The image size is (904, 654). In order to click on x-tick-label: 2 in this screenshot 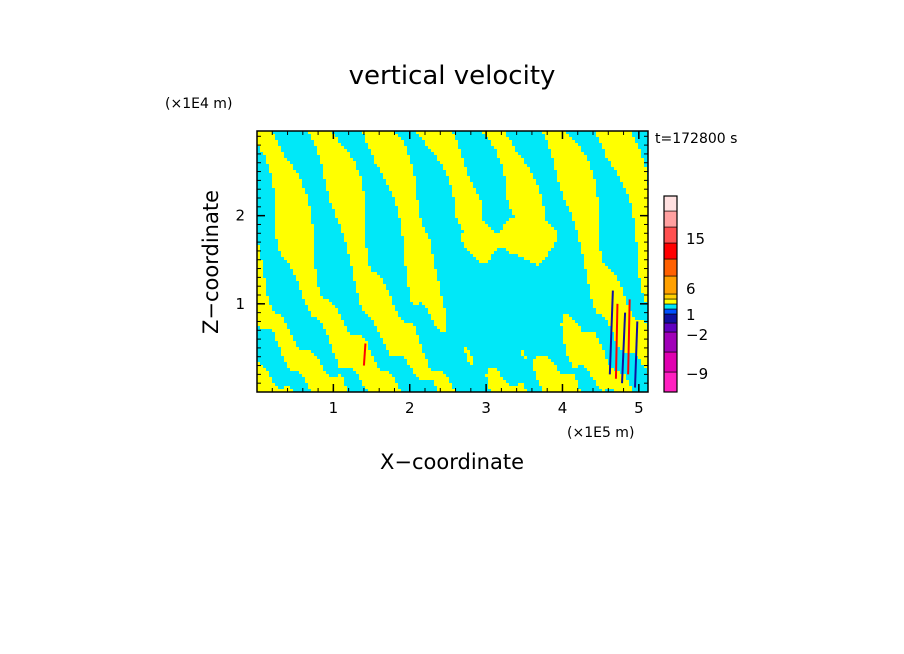, I will do `click(410, 408)`.